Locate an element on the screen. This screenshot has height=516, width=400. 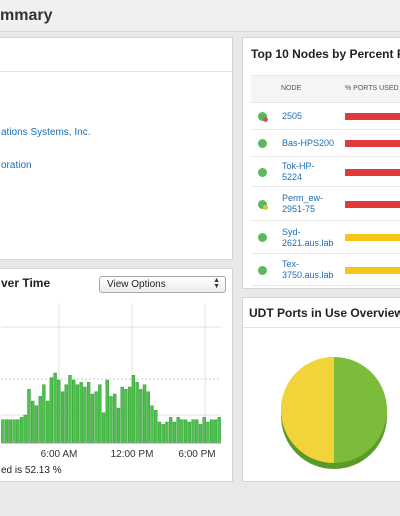
vendor-link: ations Systems, Inc. is located at coordinates (46, 132).